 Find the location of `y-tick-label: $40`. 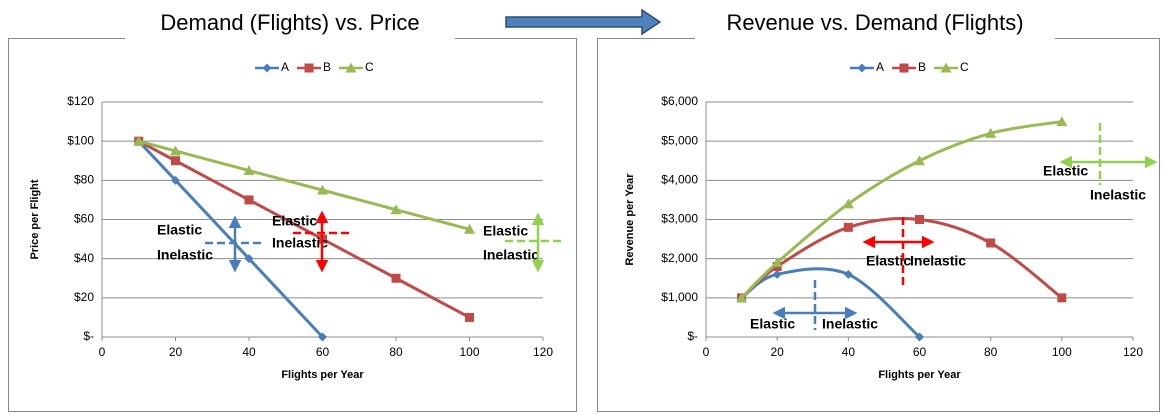

y-tick-label: $40 is located at coordinates (84, 258).